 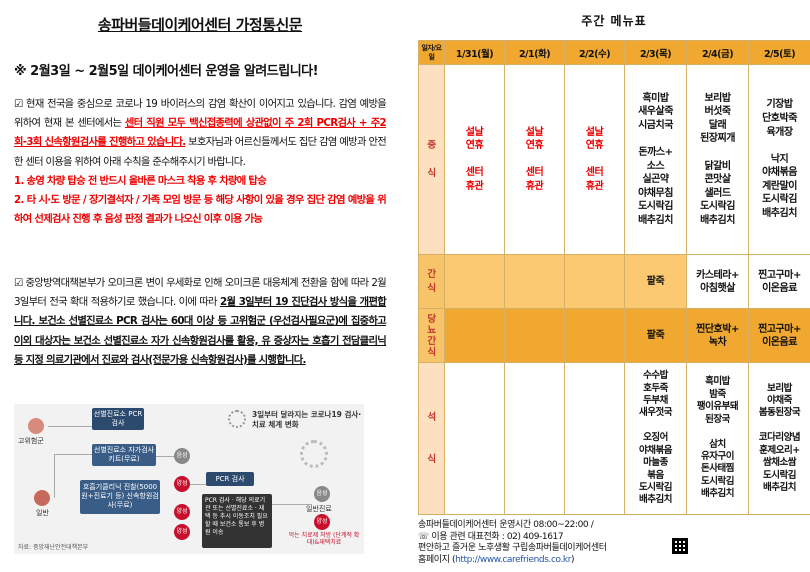 What do you see at coordinates (655, 281) in the screenshot?
I see `snack-cell: 팥죽` at bounding box center [655, 281].